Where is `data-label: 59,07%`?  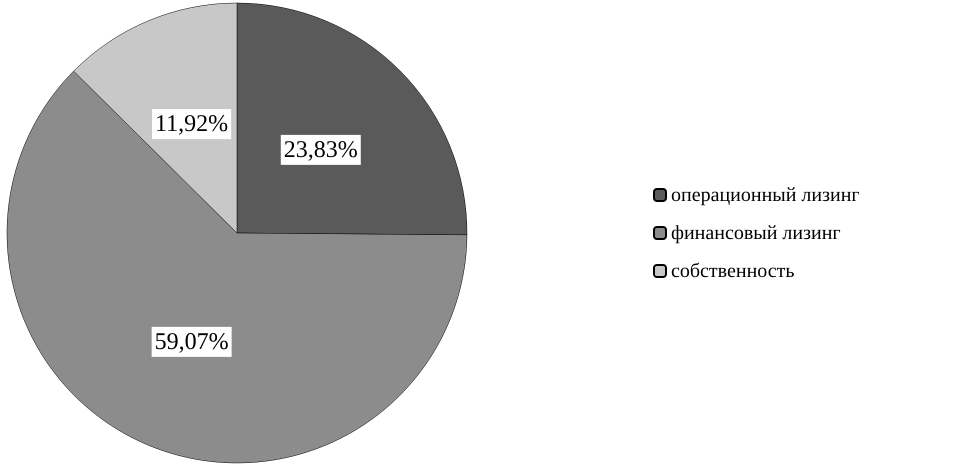
data-label: 59,07% is located at coordinates (191, 341).